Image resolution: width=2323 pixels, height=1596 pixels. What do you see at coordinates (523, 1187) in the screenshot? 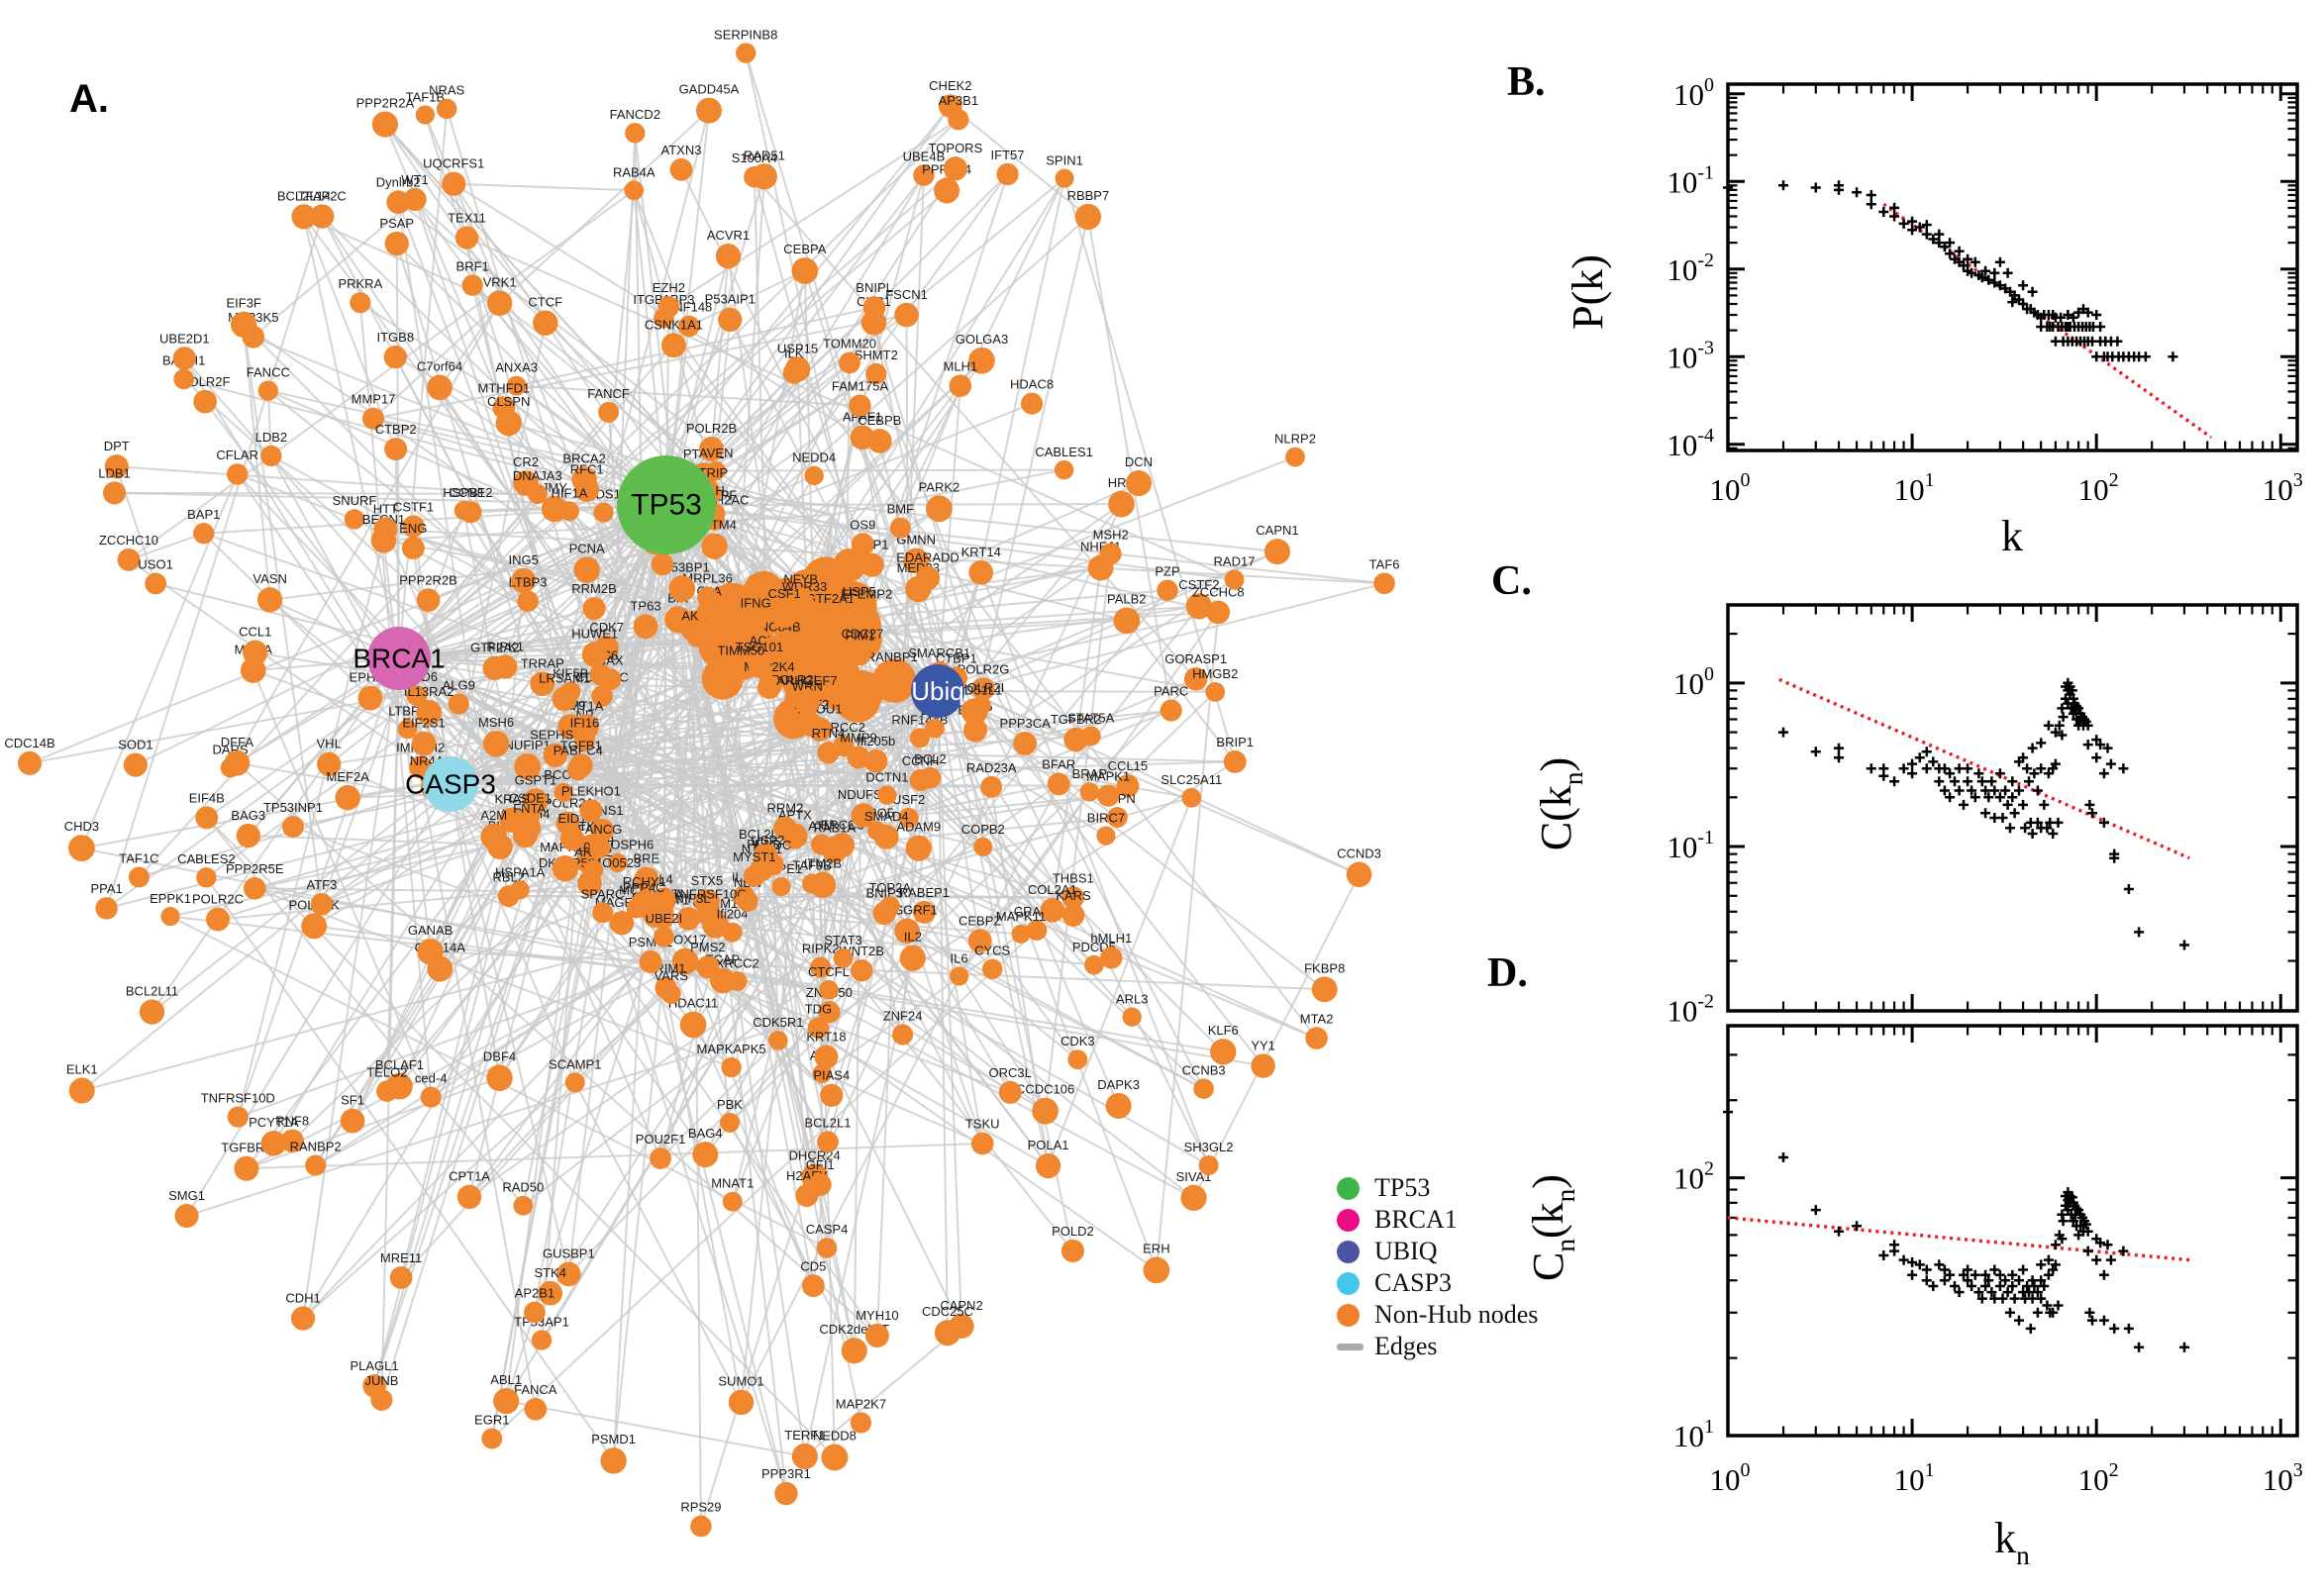
I see `network-node-label: RAD50` at bounding box center [523, 1187].